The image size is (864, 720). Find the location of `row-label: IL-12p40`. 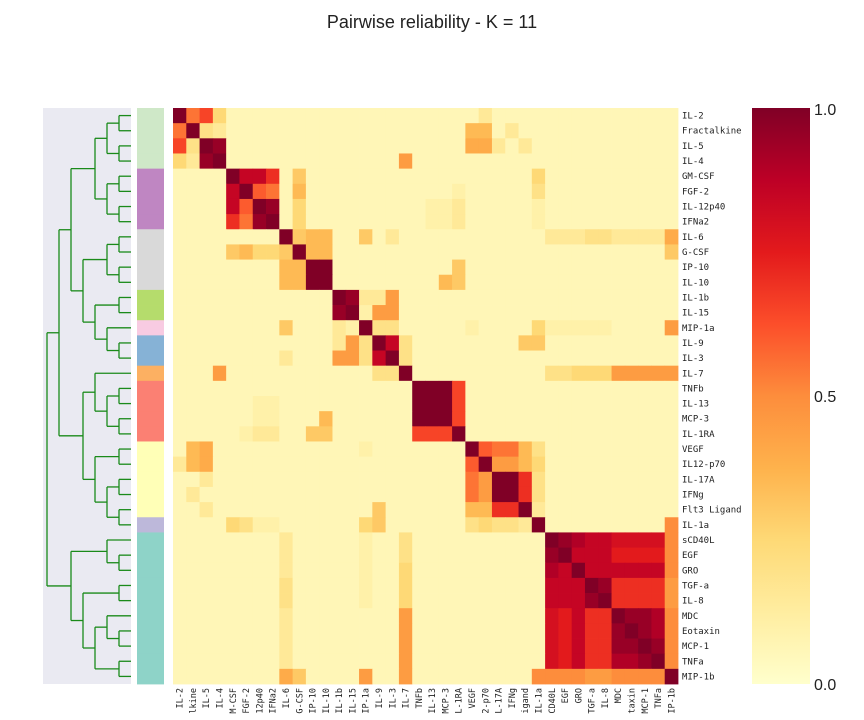

row-label: IL-12p40 is located at coordinates (703, 208).